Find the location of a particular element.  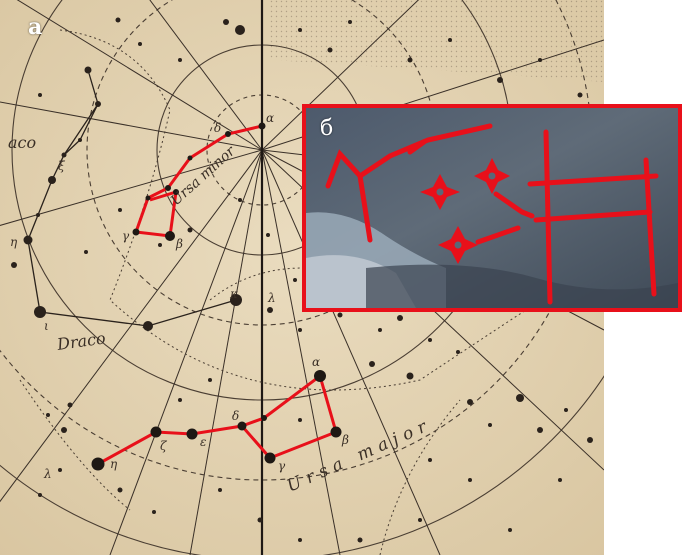

star-letter-lambda: λ is located at coordinates (271, 298).